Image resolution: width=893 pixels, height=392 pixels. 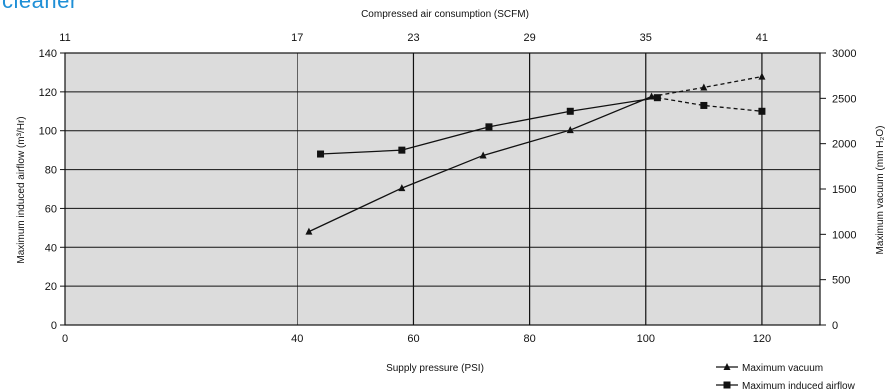 What do you see at coordinates (54, 326) in the screenshot?
I see `y-left-tick-label: 0` at bounding box center [54, 326].